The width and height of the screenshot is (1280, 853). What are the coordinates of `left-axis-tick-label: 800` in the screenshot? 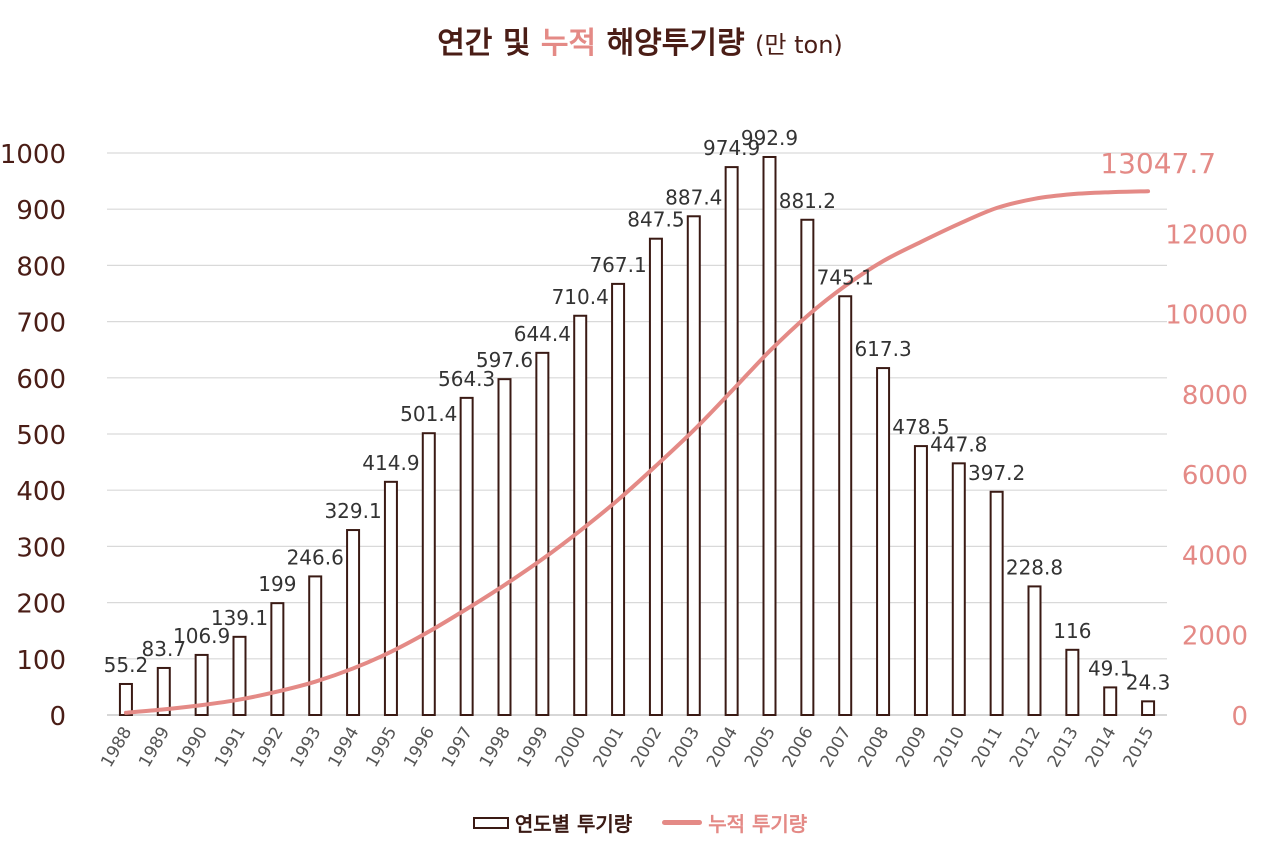 It's located at (41, 267).